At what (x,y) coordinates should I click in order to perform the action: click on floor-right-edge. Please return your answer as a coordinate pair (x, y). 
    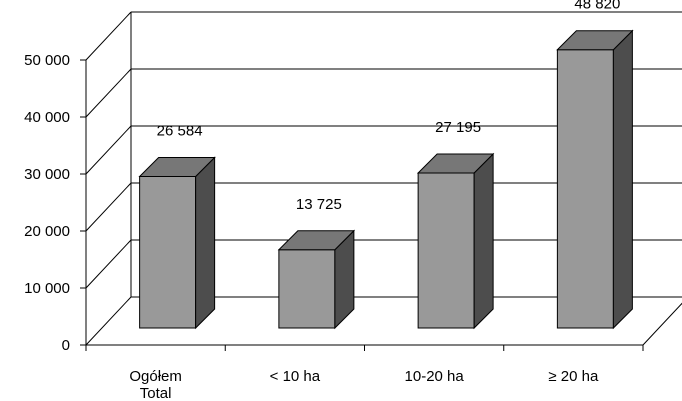
    Looking at the image, I should click on (662, 324).